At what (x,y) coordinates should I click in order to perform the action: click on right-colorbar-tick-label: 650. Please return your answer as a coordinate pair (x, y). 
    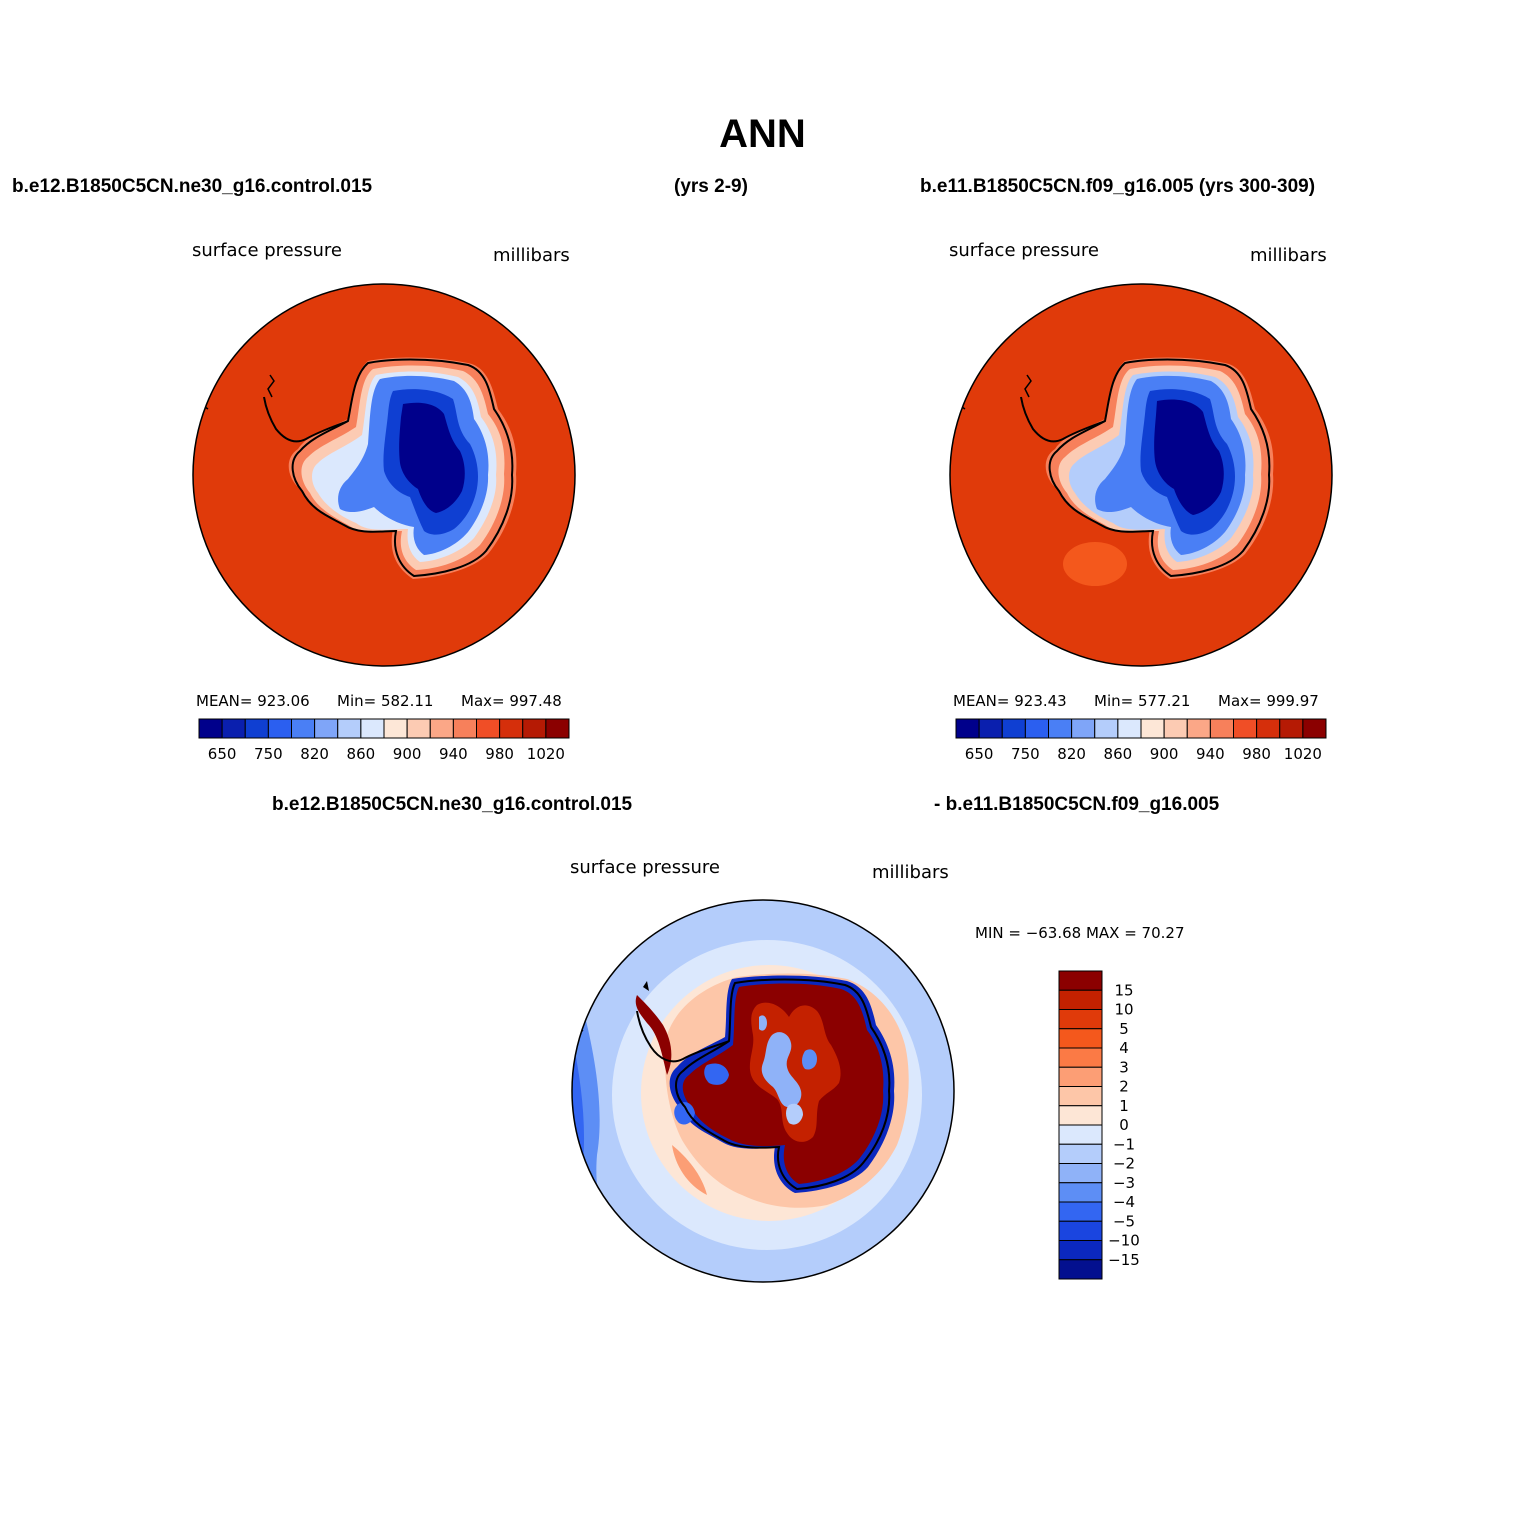
    Looking at the image, I should click on (979, 754).